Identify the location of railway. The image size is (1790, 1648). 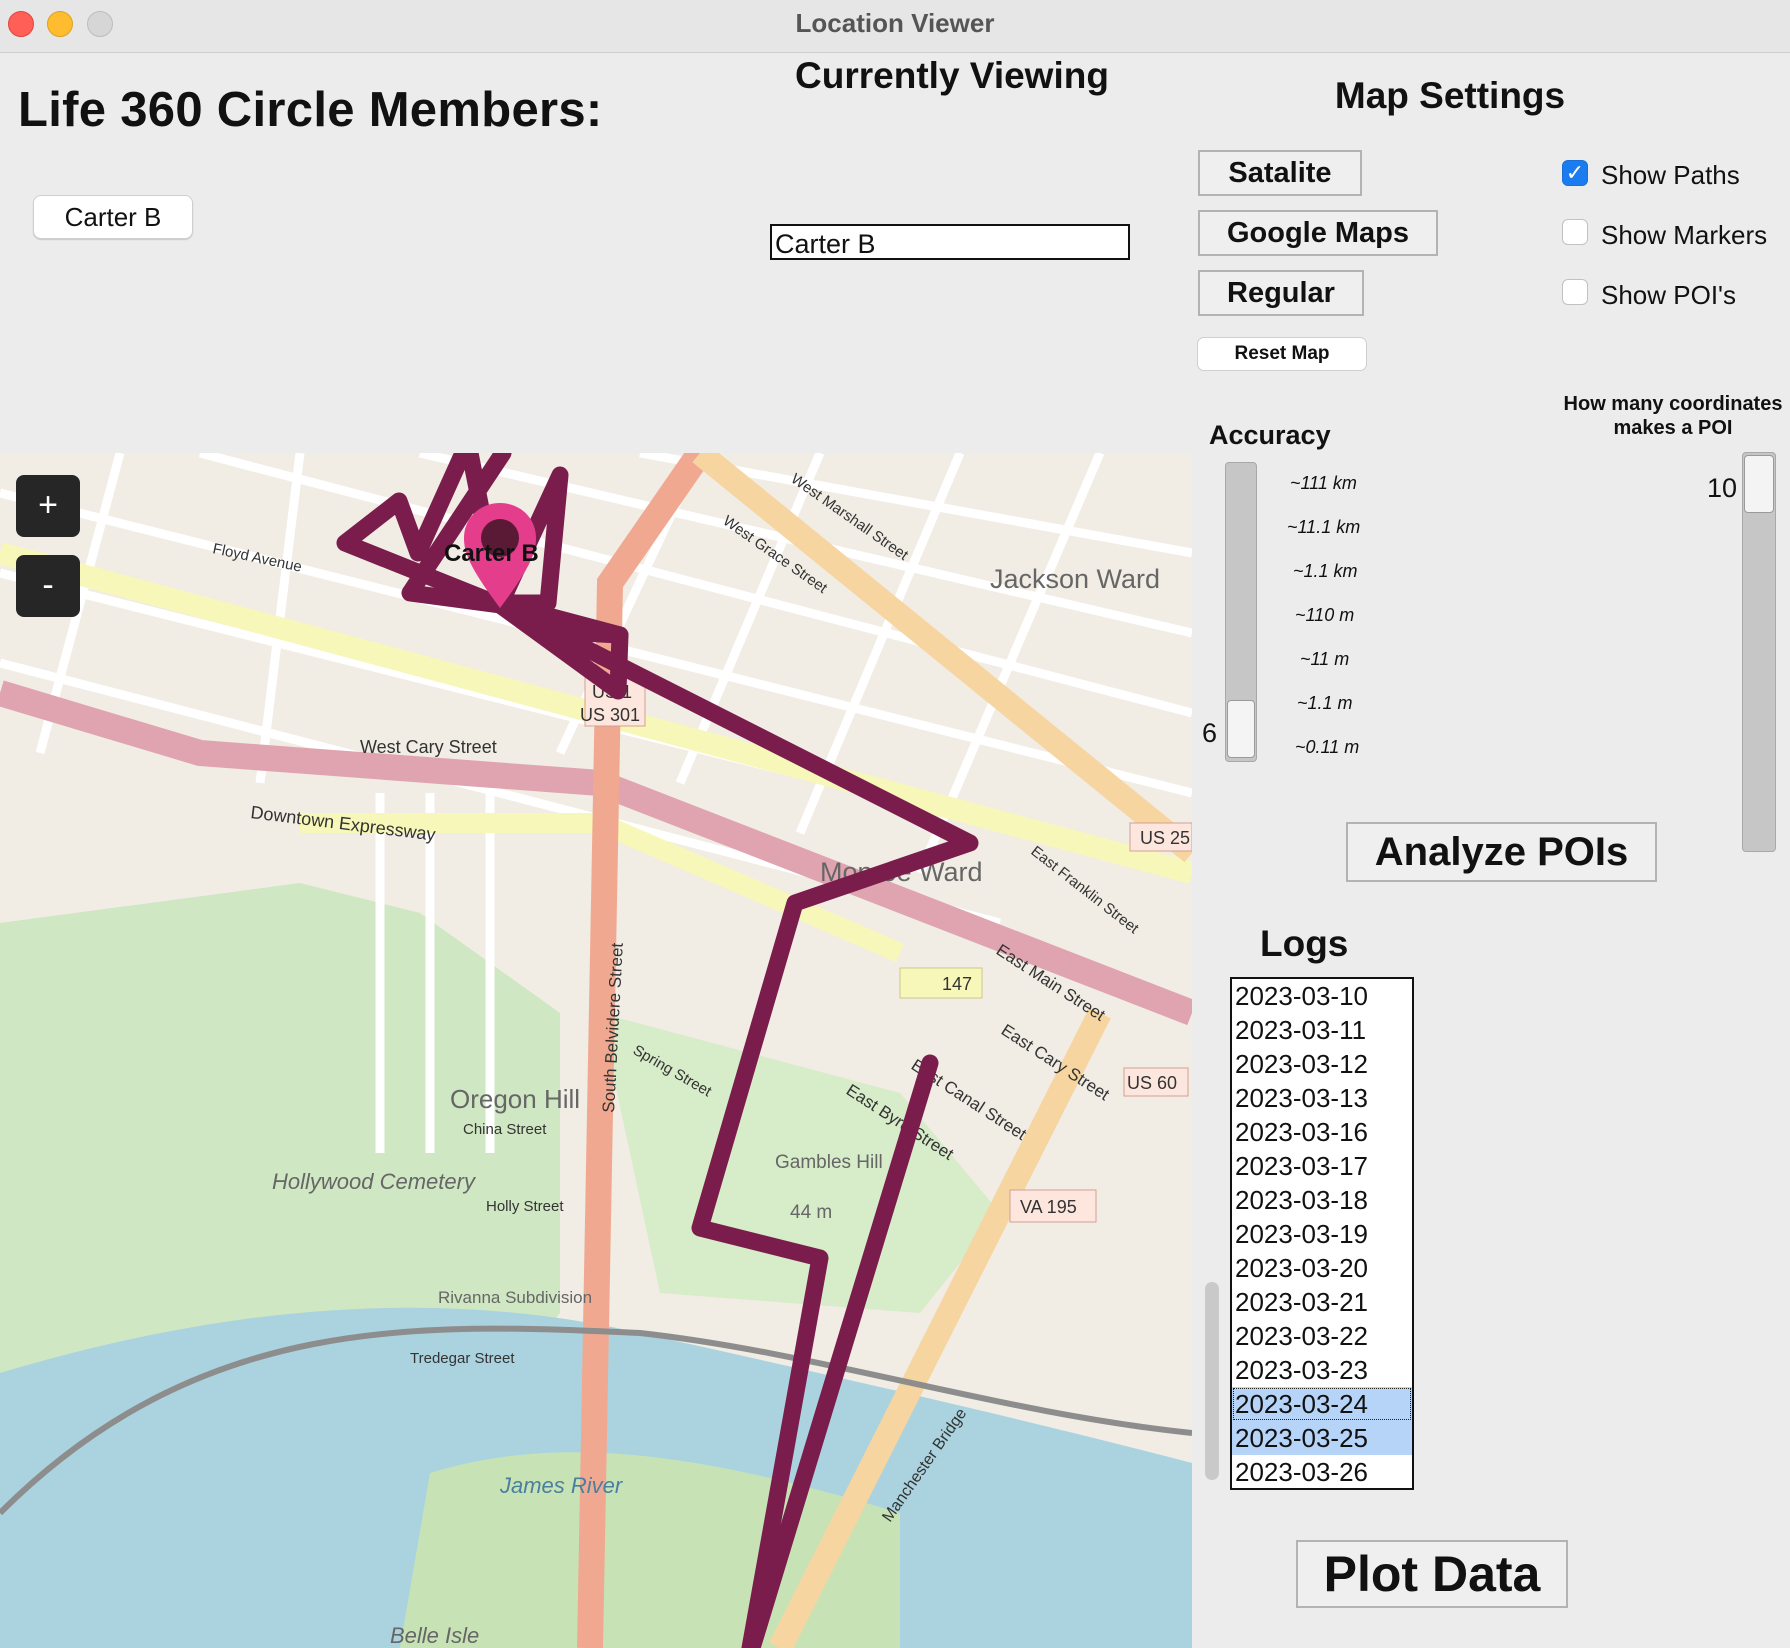
(596, 1420).